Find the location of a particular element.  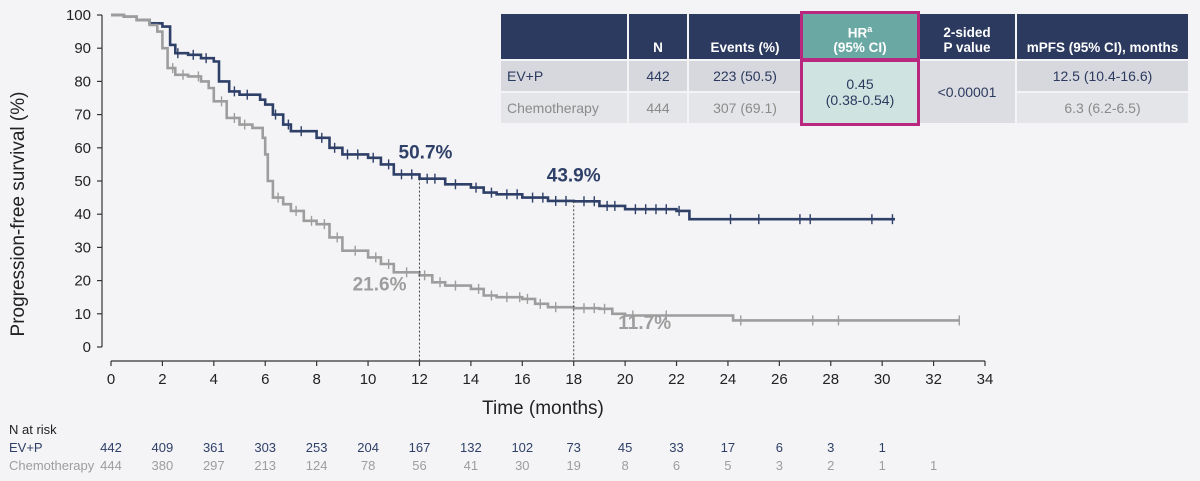

risk-value: 444 is located at coordinates (111, 465).